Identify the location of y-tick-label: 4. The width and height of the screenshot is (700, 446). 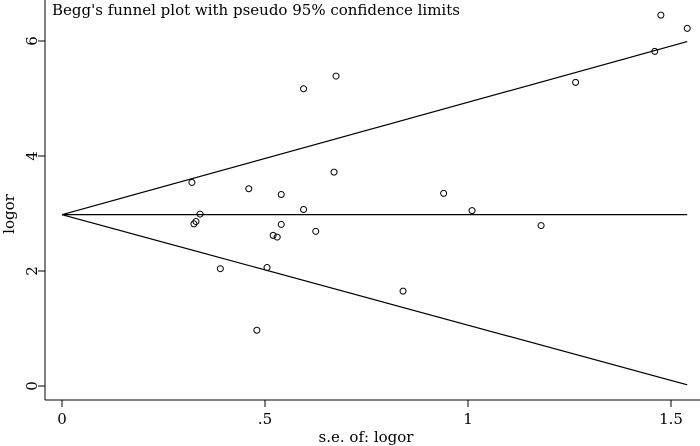
(32, 156).